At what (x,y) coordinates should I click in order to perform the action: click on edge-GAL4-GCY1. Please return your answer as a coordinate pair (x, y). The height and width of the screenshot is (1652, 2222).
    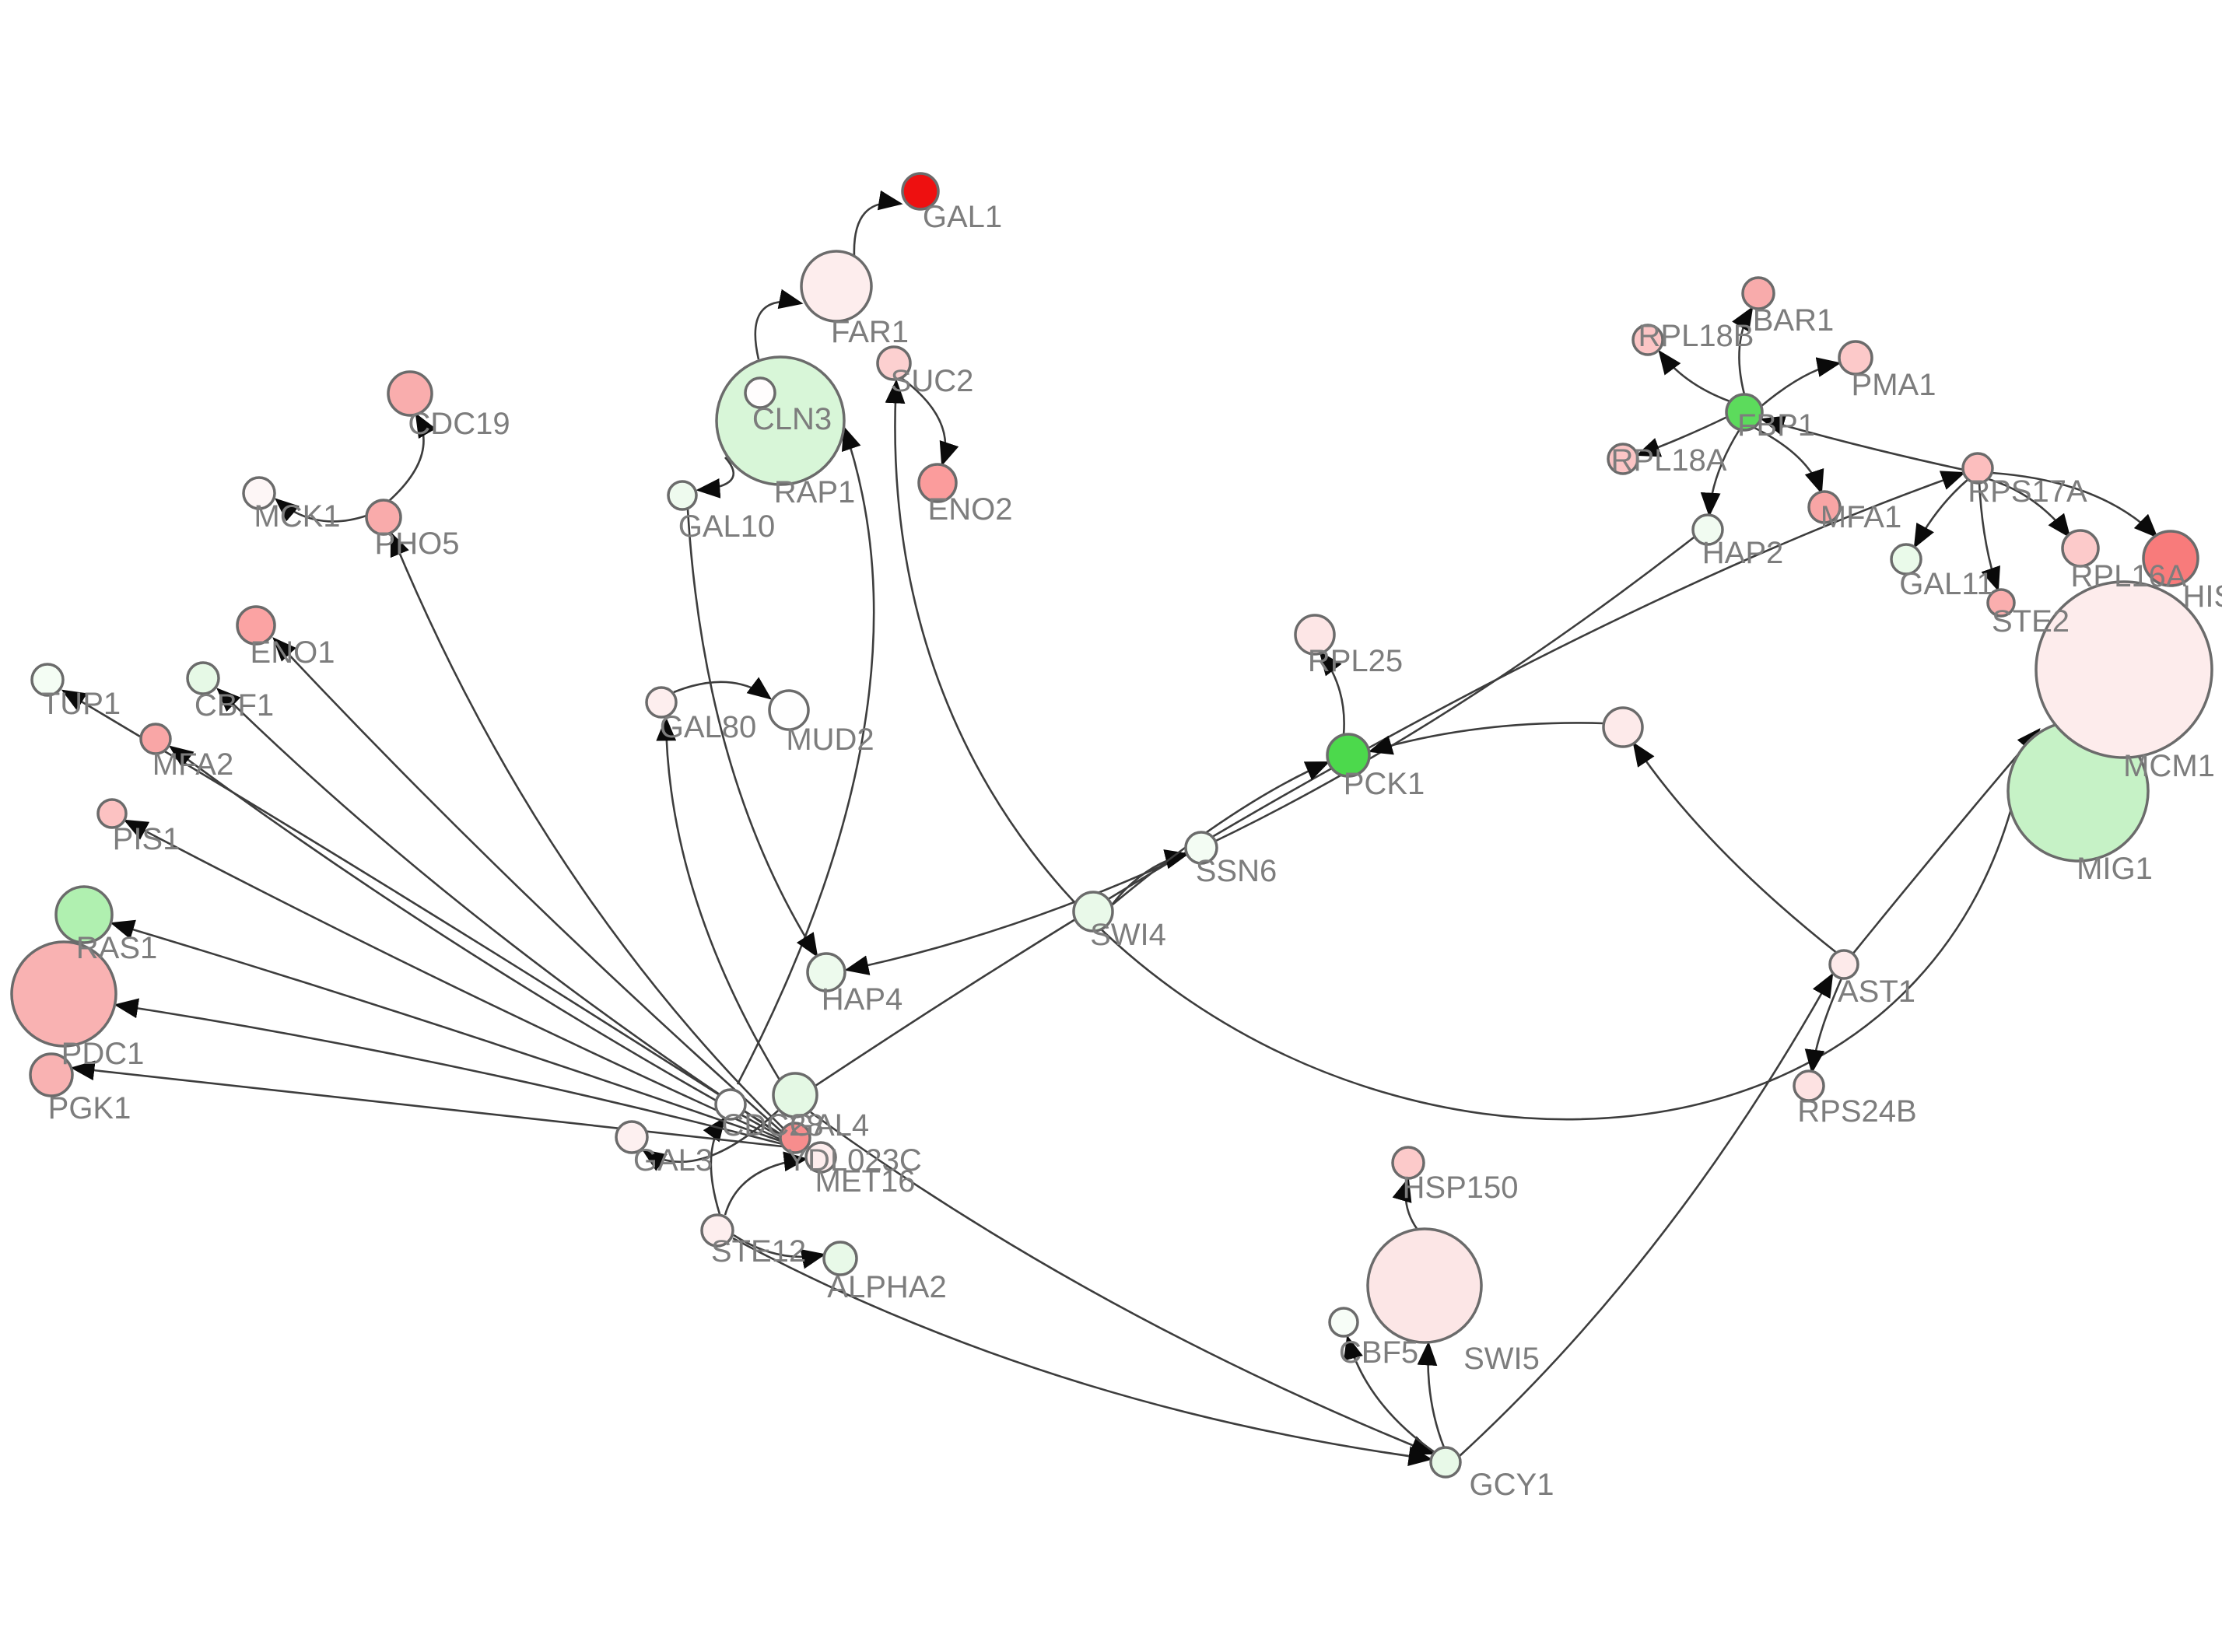
    Looking at the image, I should click on (1122, 1283).